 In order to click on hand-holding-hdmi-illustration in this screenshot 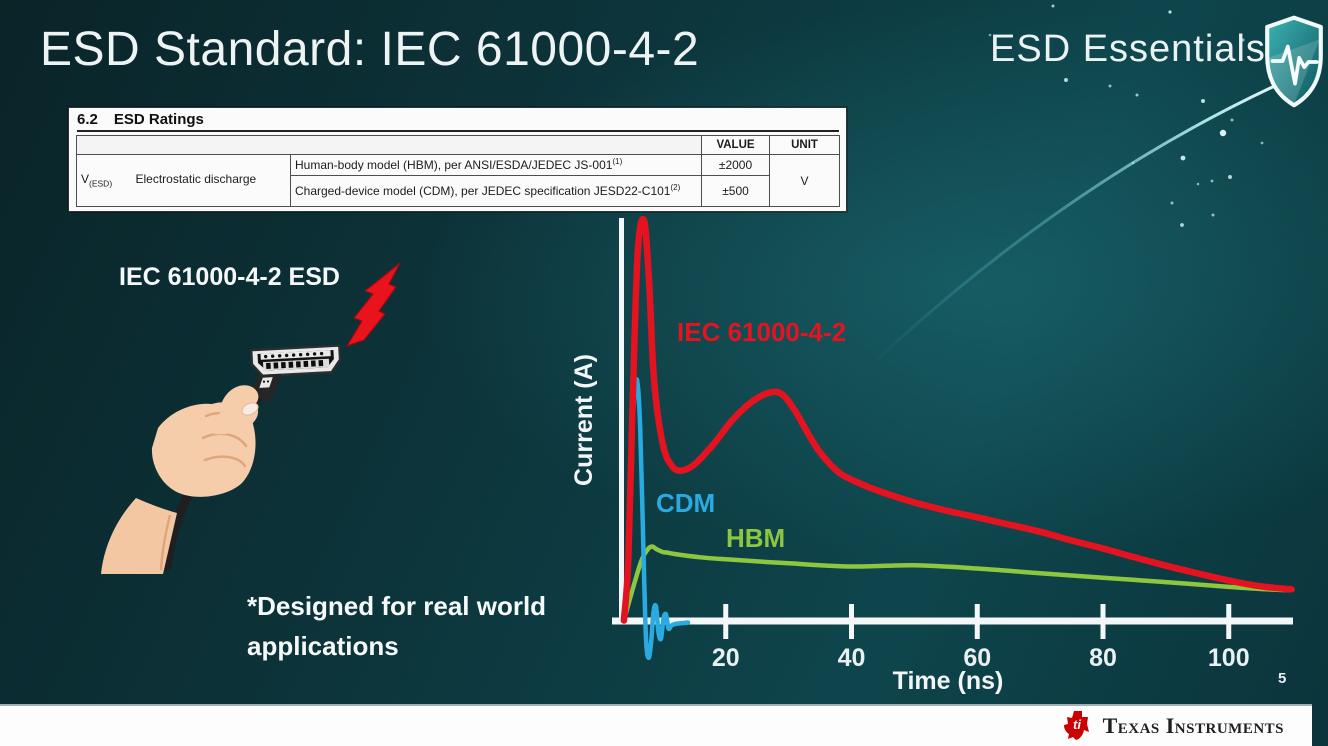, I will do `click(251, 418)`.